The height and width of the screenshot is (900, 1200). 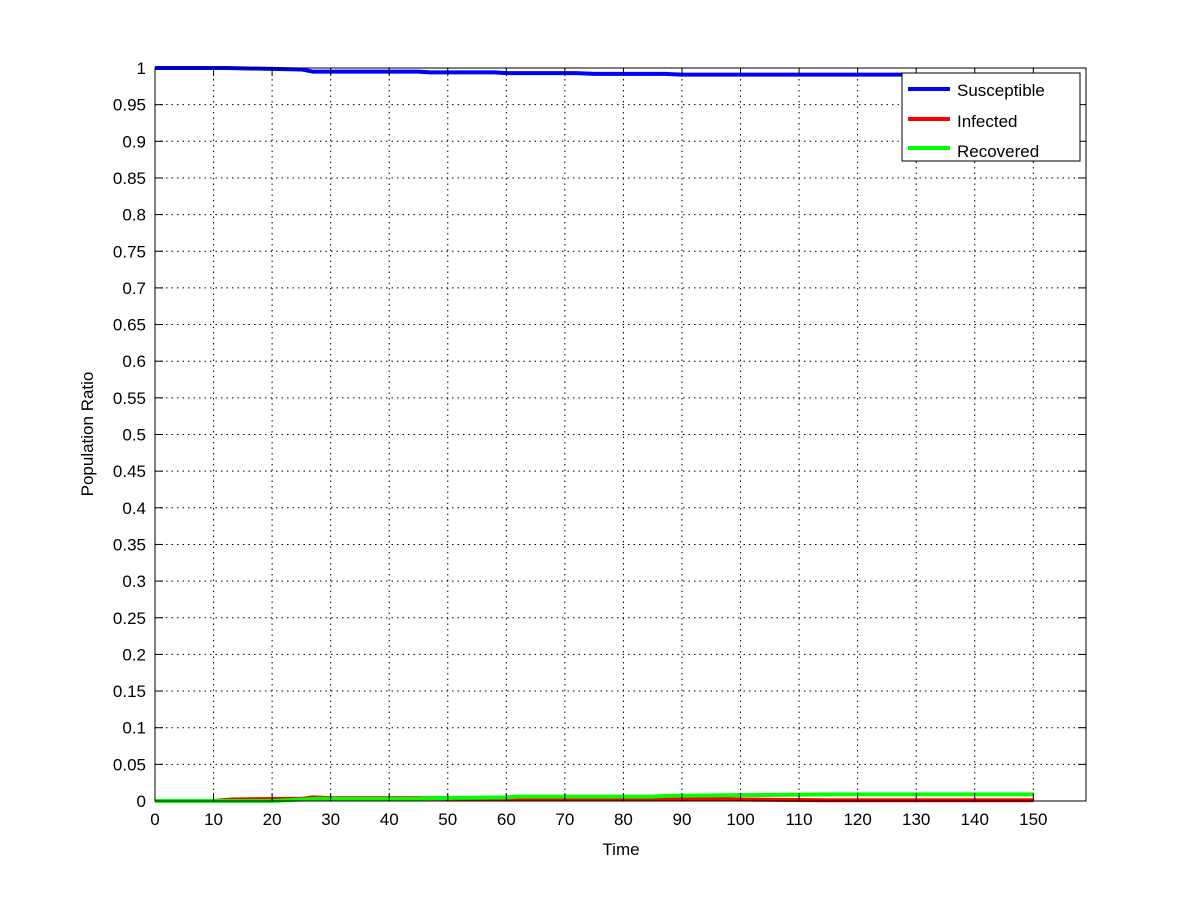 I want to click on y-tick-label: 0, so click(x=141, y=801).